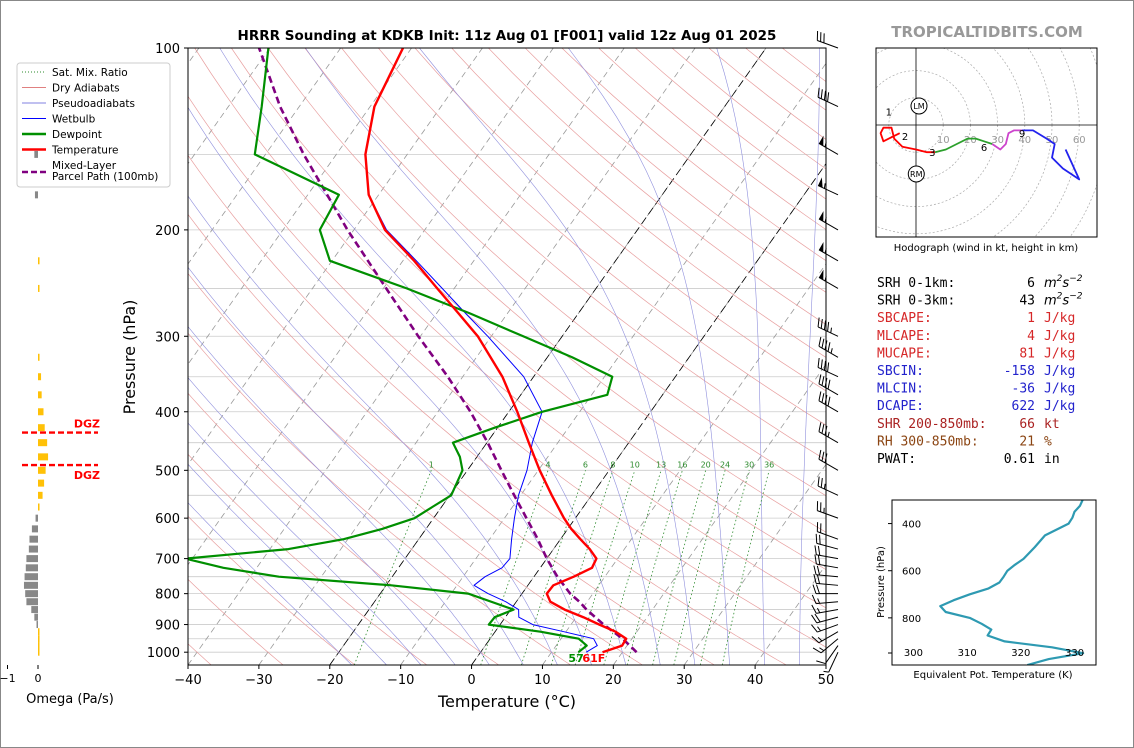 This screenshot has width=1134, height=748. I want to click on theta-e-x-tick-label: 300, so click(913, 653).